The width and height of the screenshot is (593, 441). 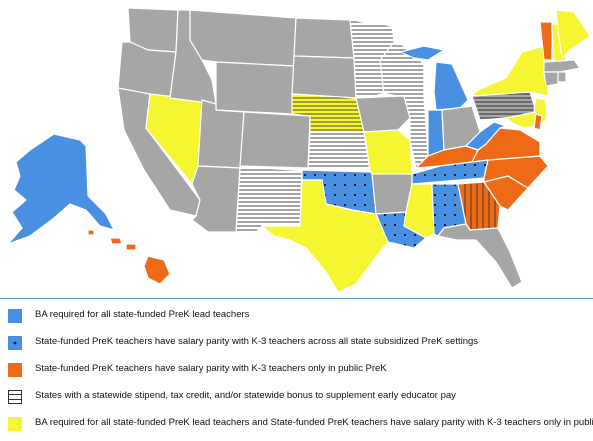 I want to click on state-arkansas, so click(x=392, y=194).